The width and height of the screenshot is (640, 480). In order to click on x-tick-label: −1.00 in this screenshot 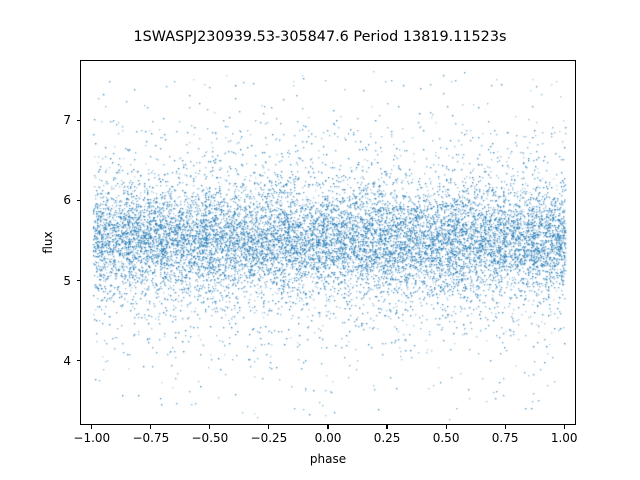, I will do `click(92, 438)`.